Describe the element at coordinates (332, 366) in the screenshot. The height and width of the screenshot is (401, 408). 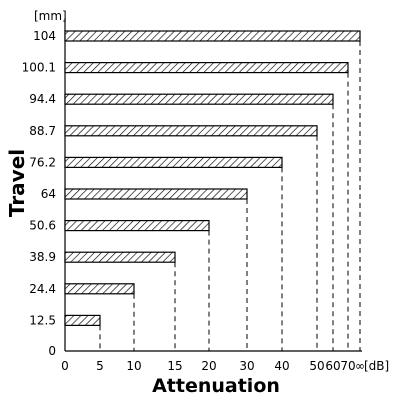
I see `x-tick-label: 60` at that location.